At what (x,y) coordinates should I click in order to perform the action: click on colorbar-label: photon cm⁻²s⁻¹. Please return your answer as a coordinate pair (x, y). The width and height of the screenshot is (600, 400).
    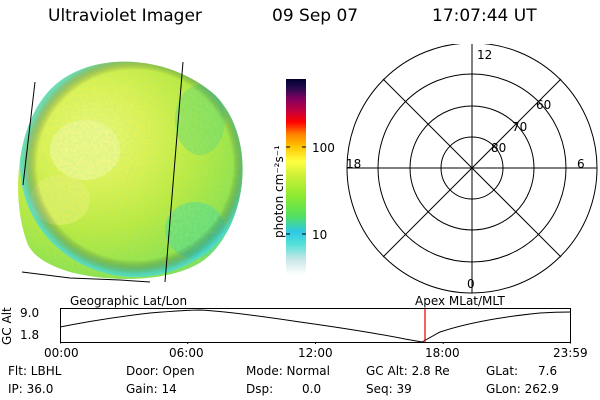
    Looking at the image, I should click on (279, 191).